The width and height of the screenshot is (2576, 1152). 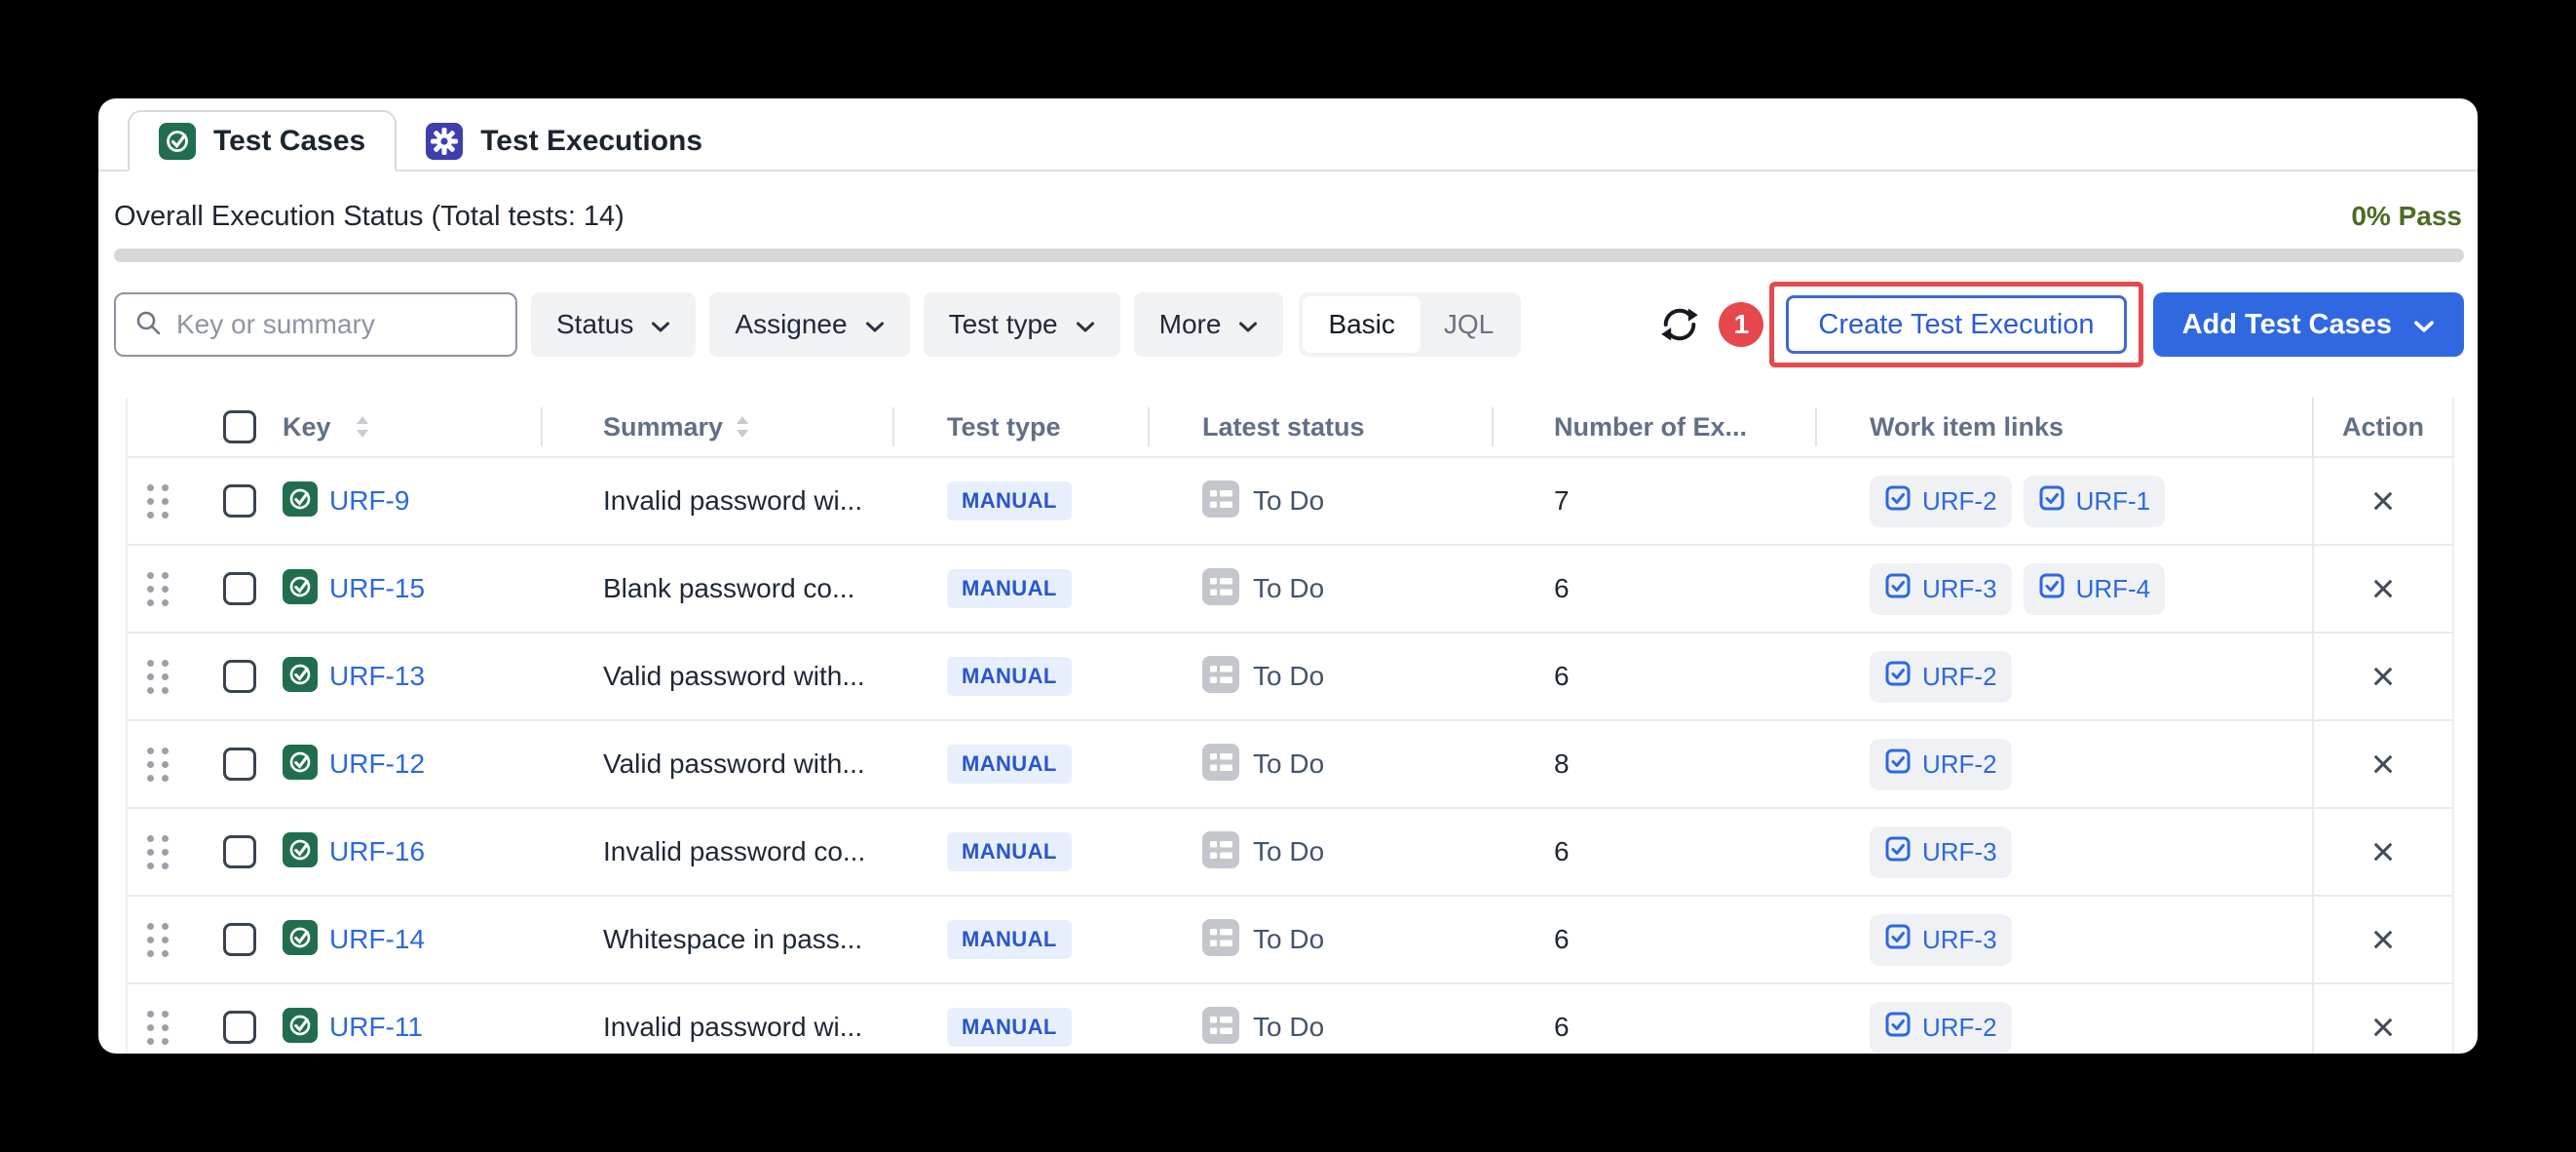 What do you see at coordinates (595, 324) in the screenshot?
I see `status-filter-label: Status` at bounding box center [595, 324].